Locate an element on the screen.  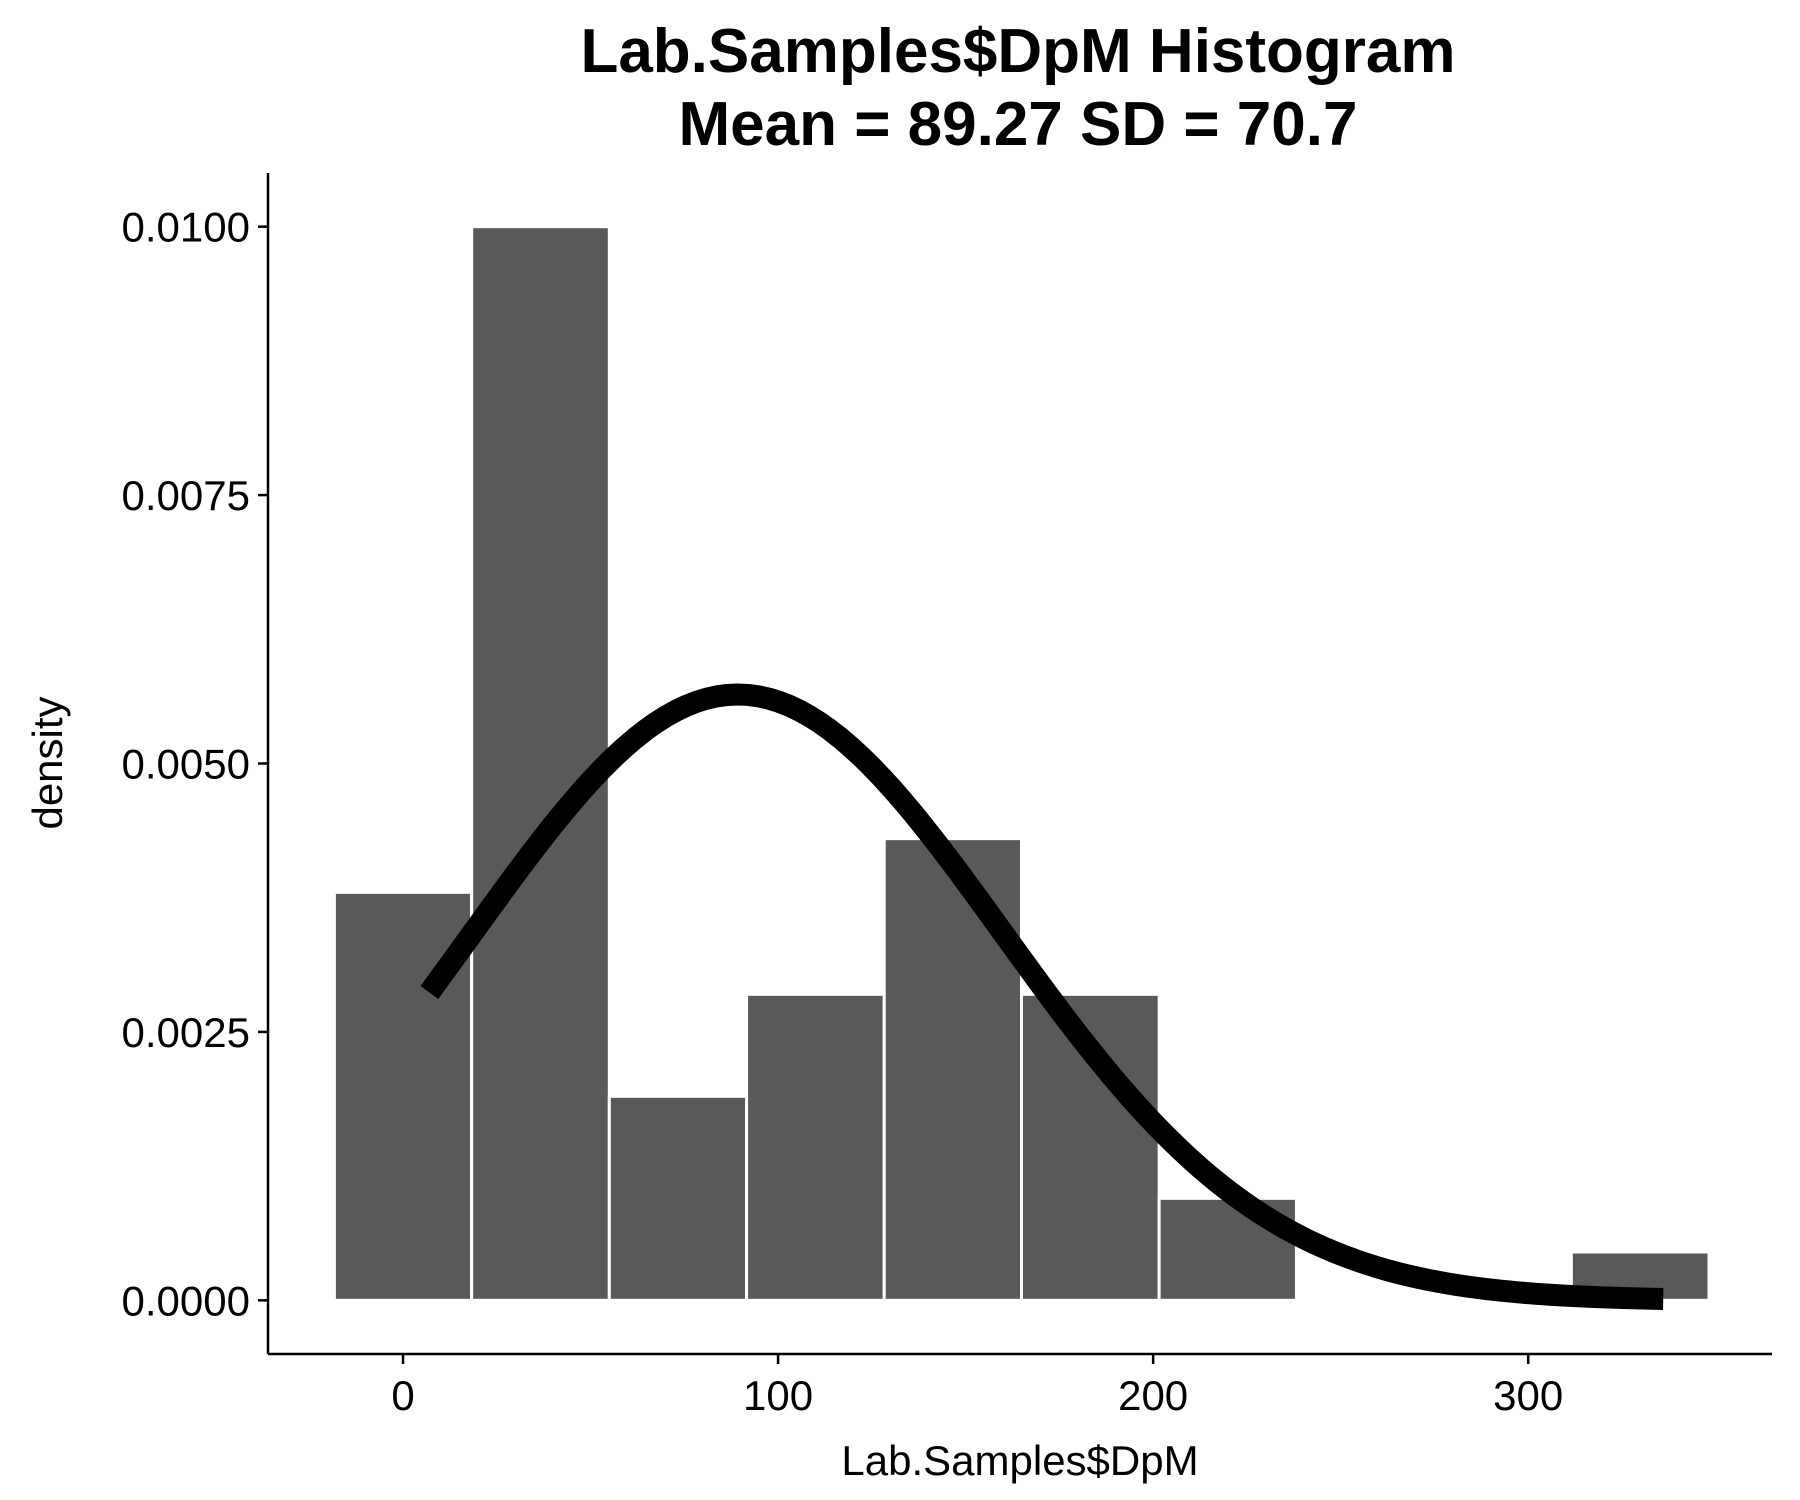
x-tick-label: 200 is located at coordinates (1153, 1395).